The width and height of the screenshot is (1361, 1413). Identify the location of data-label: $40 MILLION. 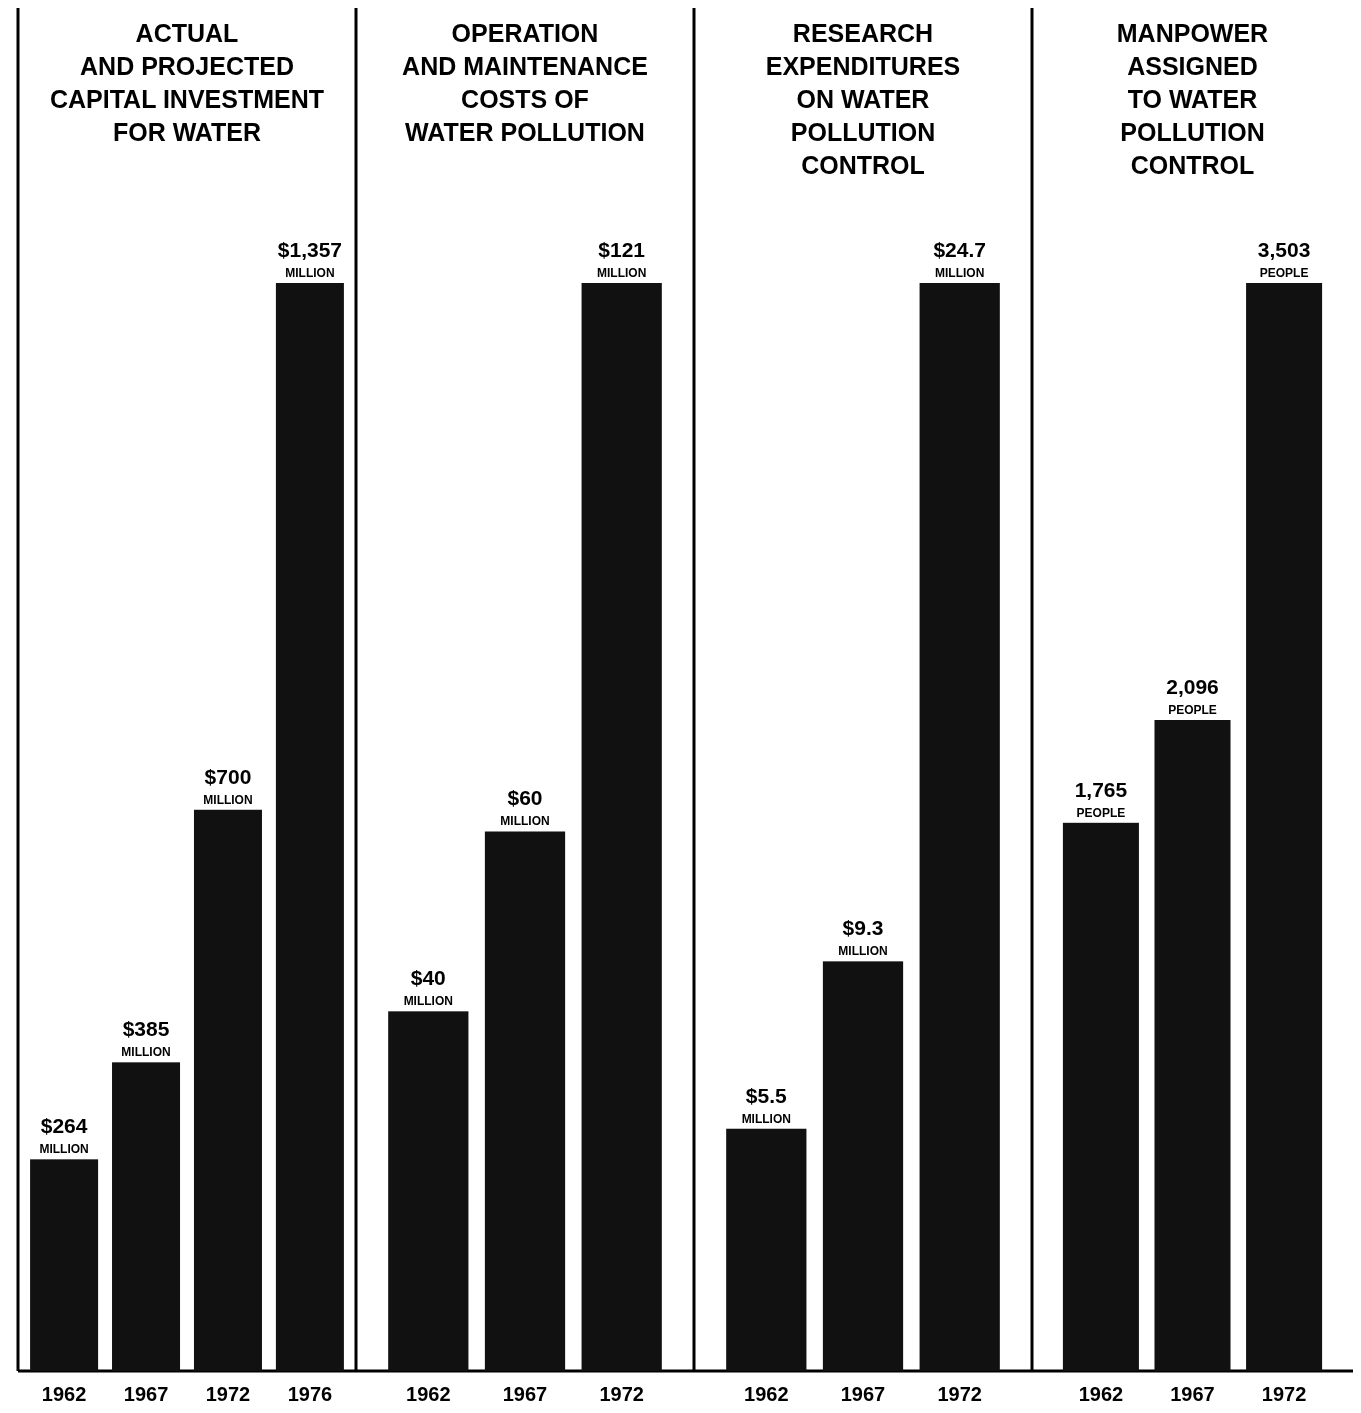
(428, 987).